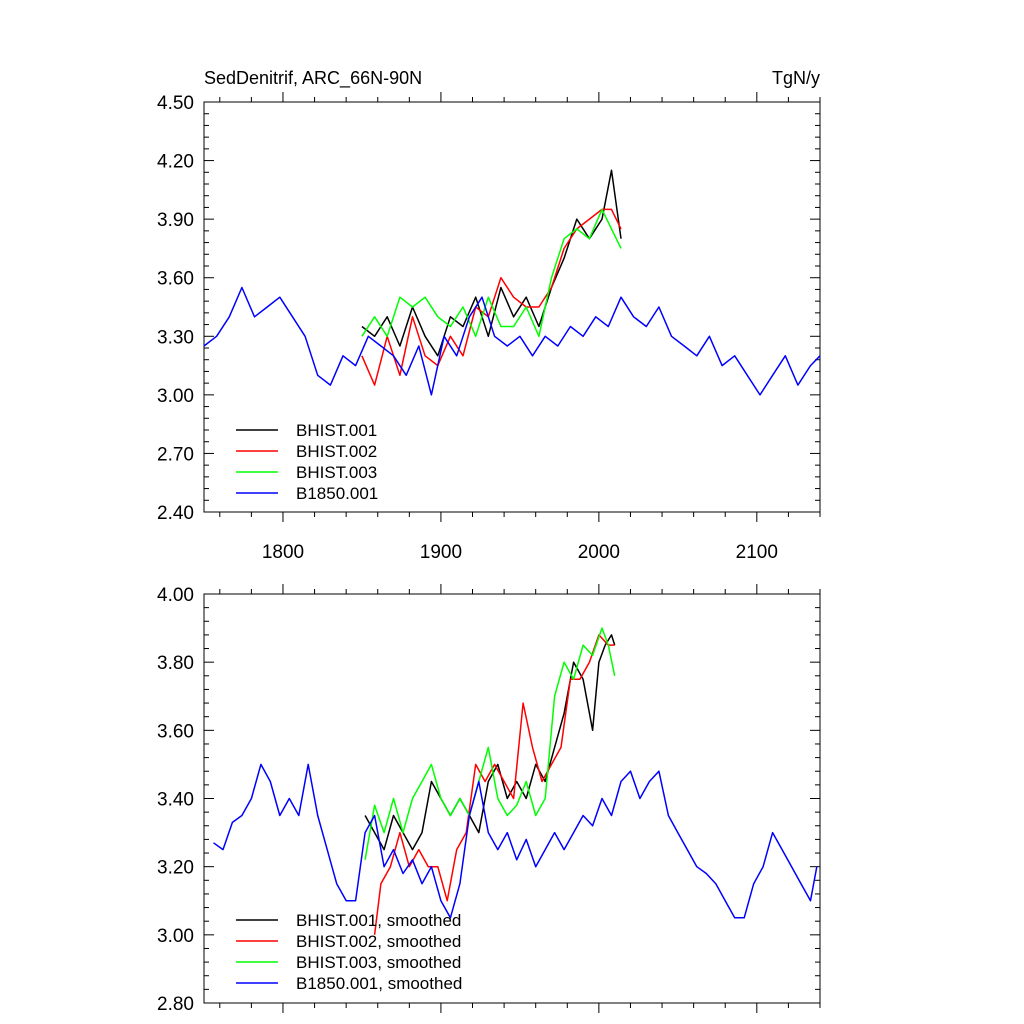  I want to click on legend-label: B1850.001, smoothed, so click(379, 983).